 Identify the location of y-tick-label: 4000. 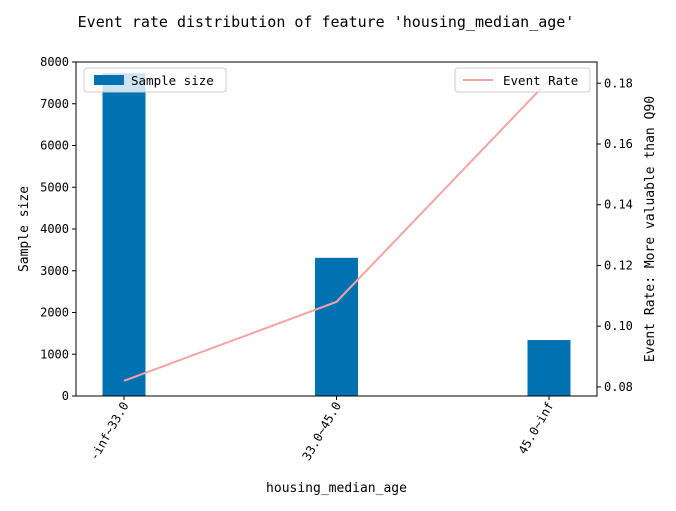
(54, 229).